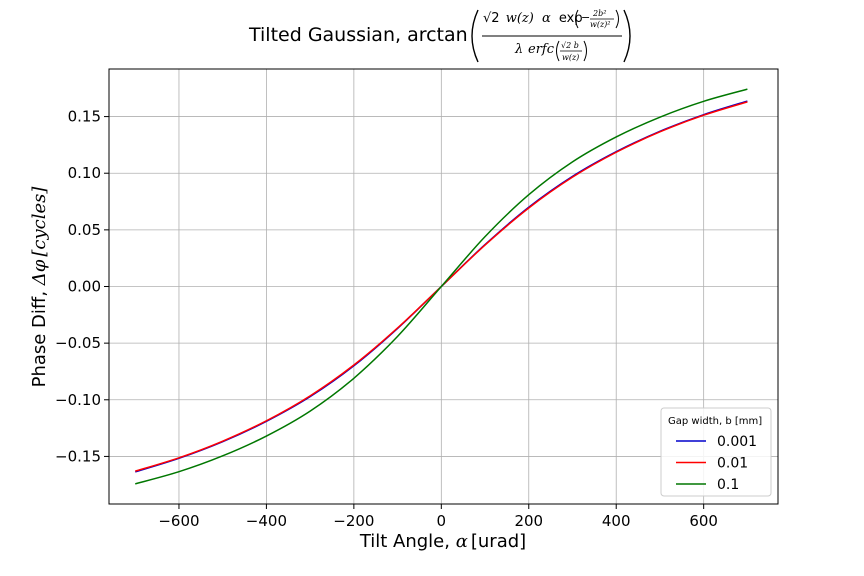 The height and width of the screenshot is (576, 864). What do you see at coordinates (703, 521) in the screenshot?
I see `x-tick-label: 600` at bounding box center [703, 521].